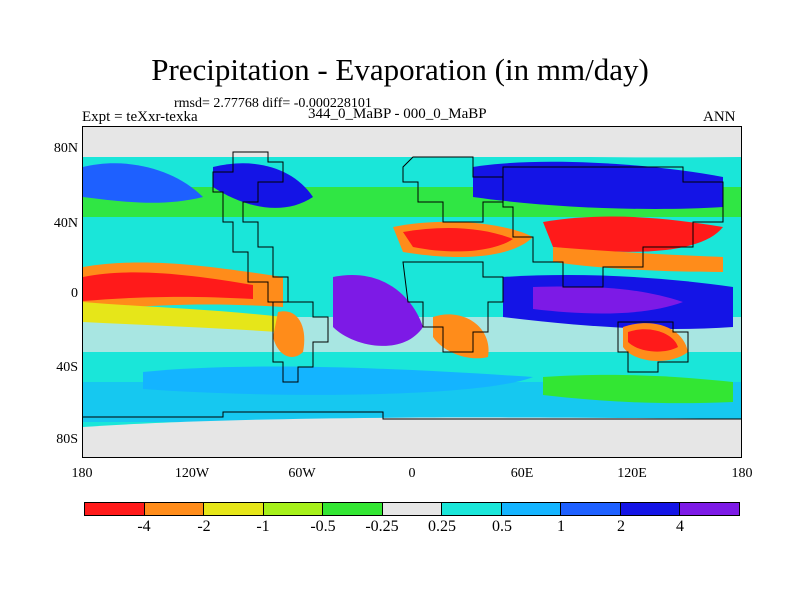  I want to click on coastline-asia, so click(613, 227).